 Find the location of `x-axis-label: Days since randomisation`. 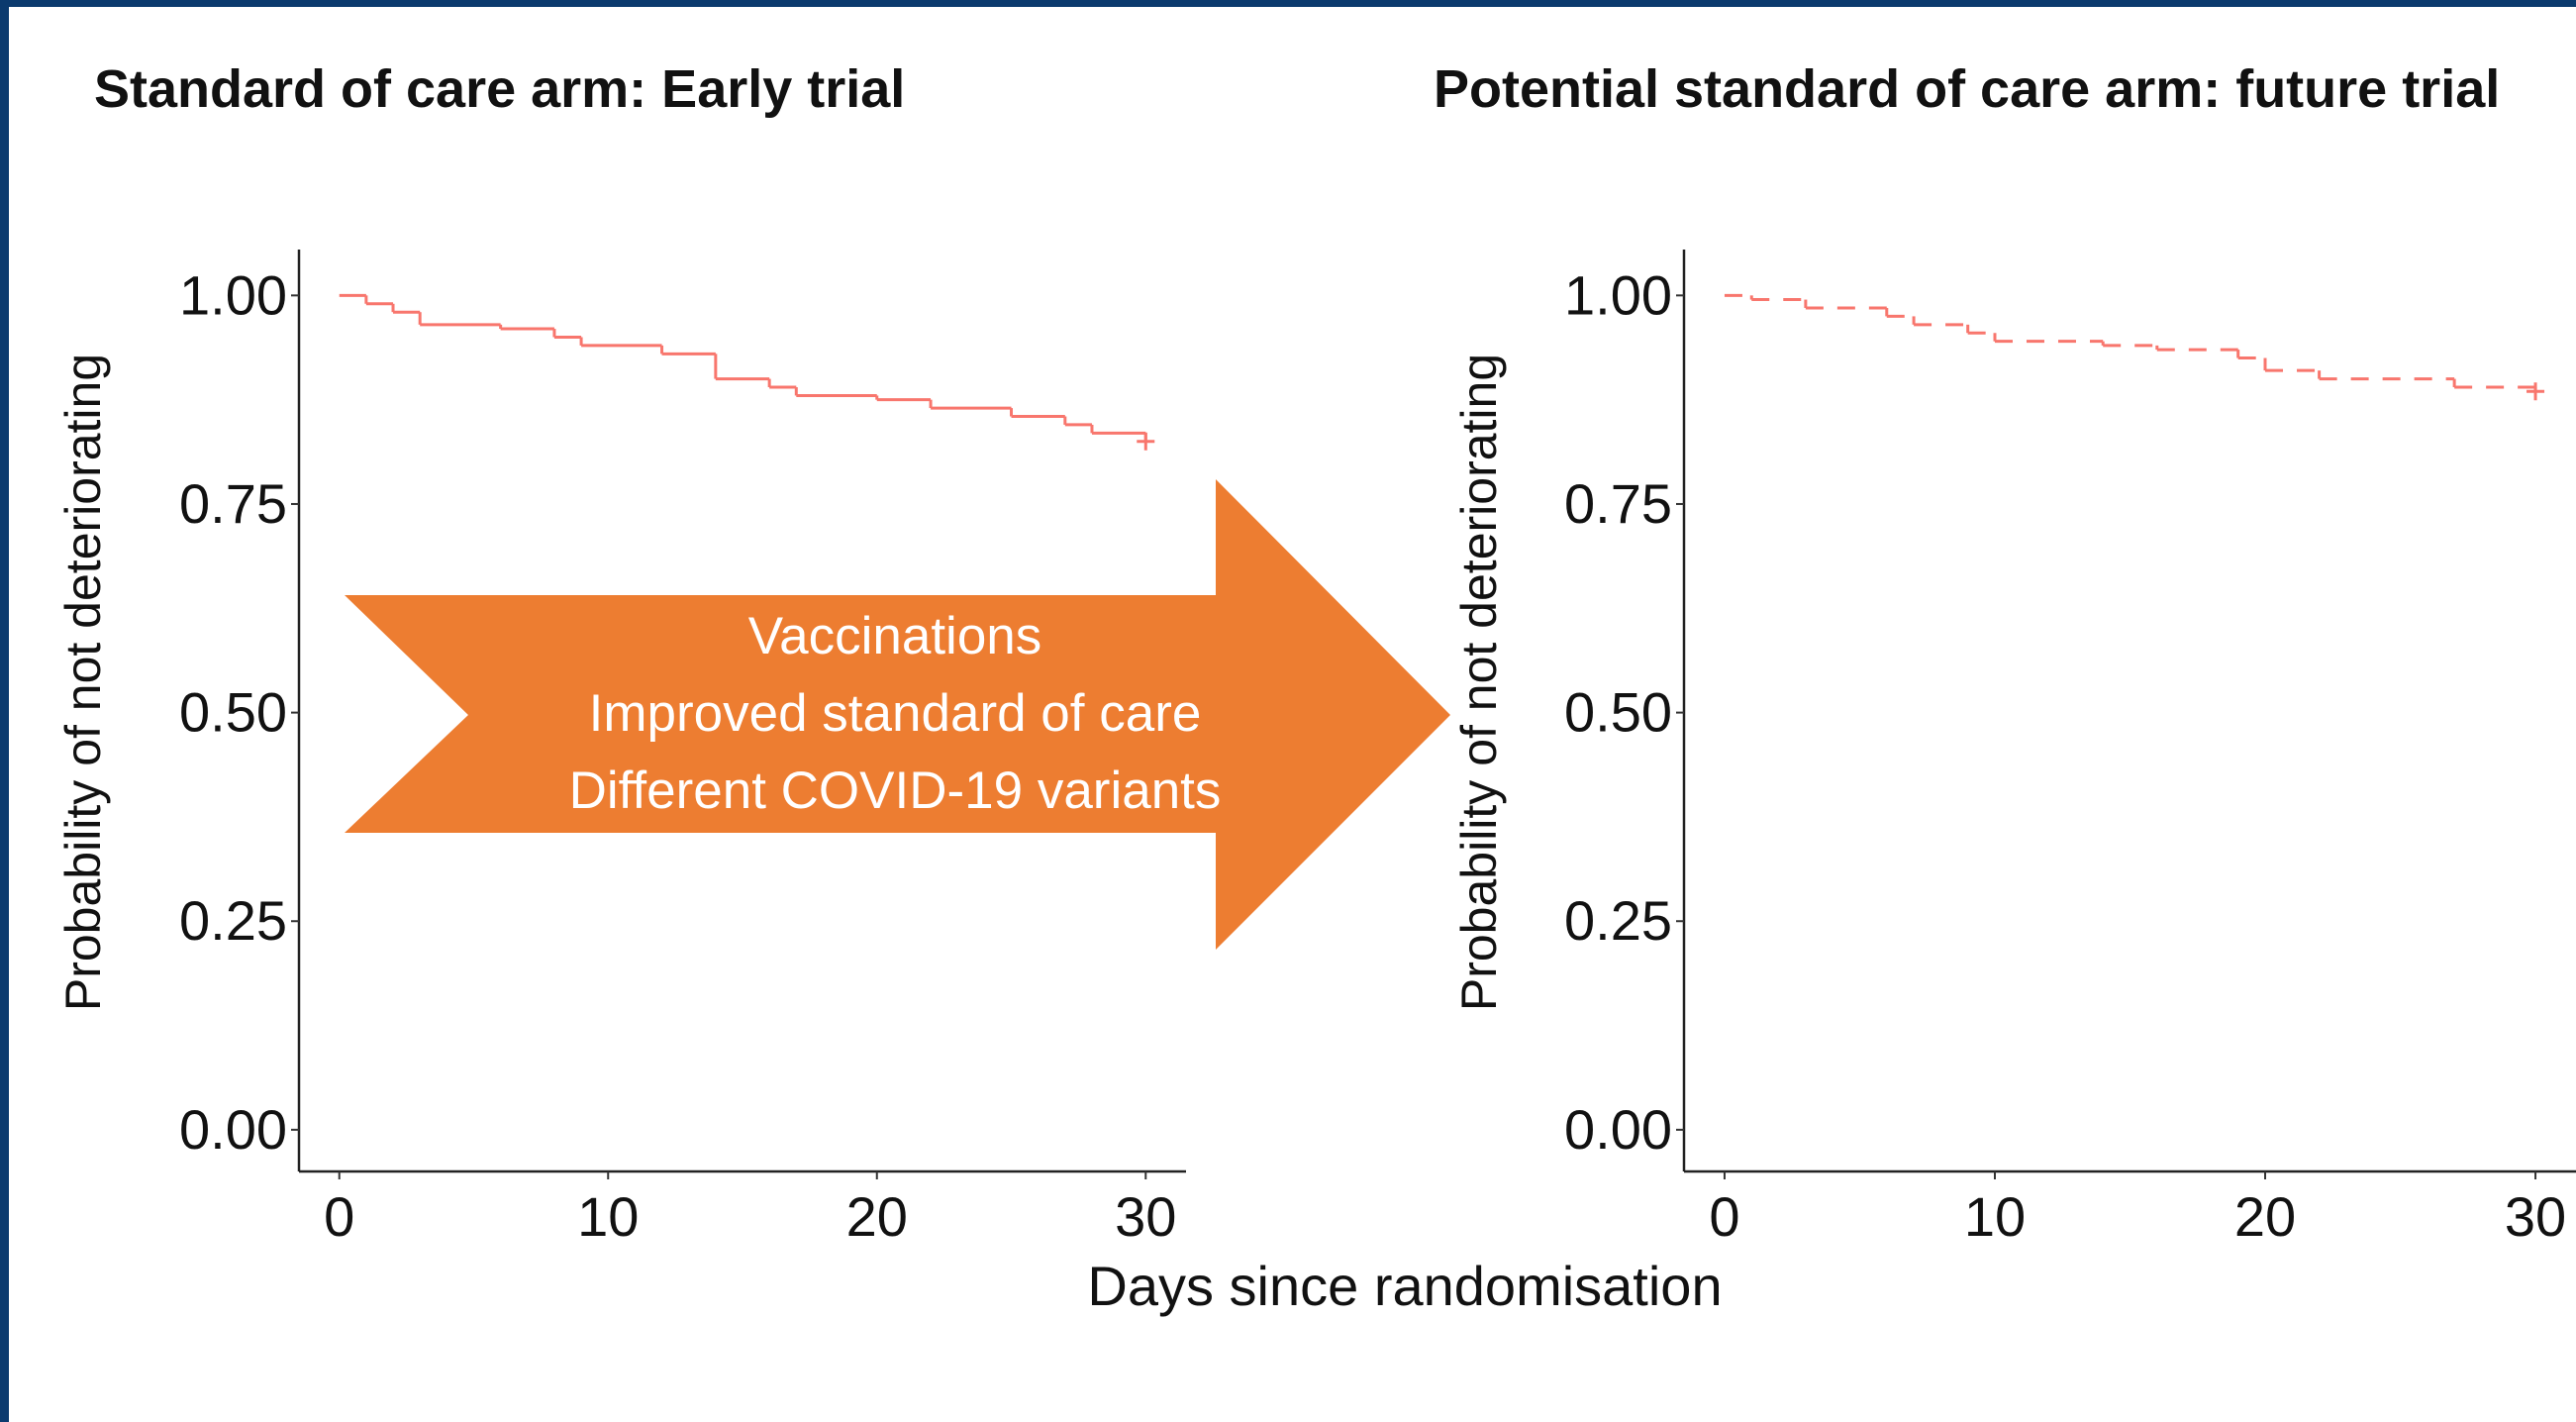

x-axis-label: Days since randomisation is located at coordinates (1404, 1286).